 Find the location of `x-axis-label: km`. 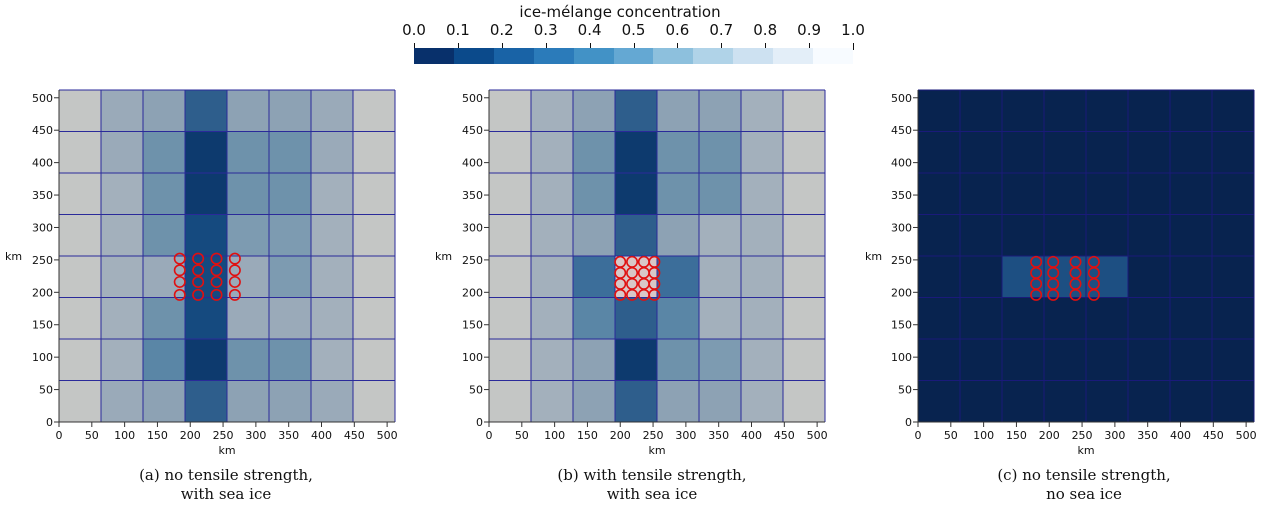

x-axis-label: km is located at coordinates (656, 450).